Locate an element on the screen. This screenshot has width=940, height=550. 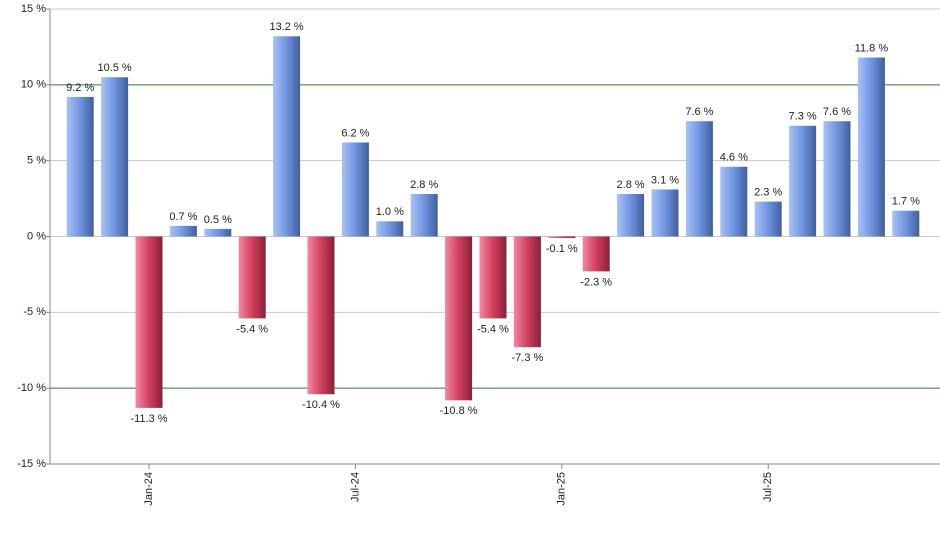
value-label: 7.3 % is located at coordinates (803, 117).